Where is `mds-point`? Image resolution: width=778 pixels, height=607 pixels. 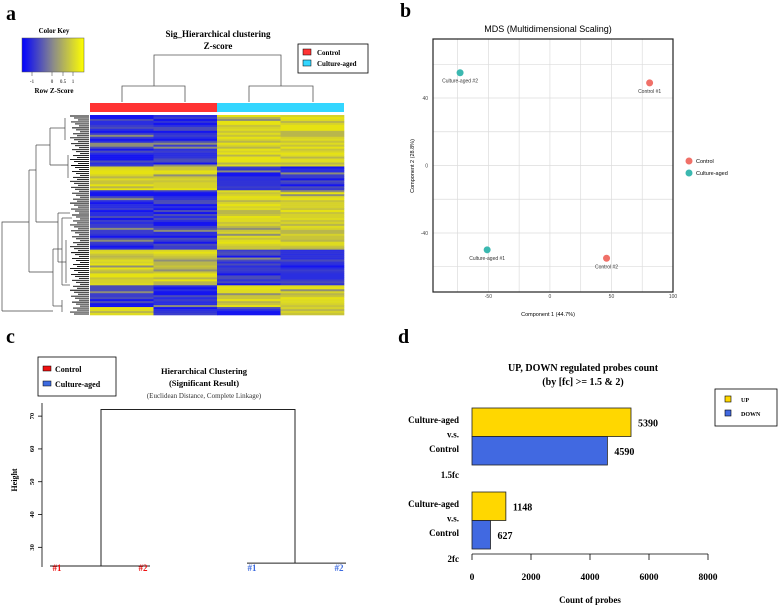
mds-point is located at coordinates (460, 73).